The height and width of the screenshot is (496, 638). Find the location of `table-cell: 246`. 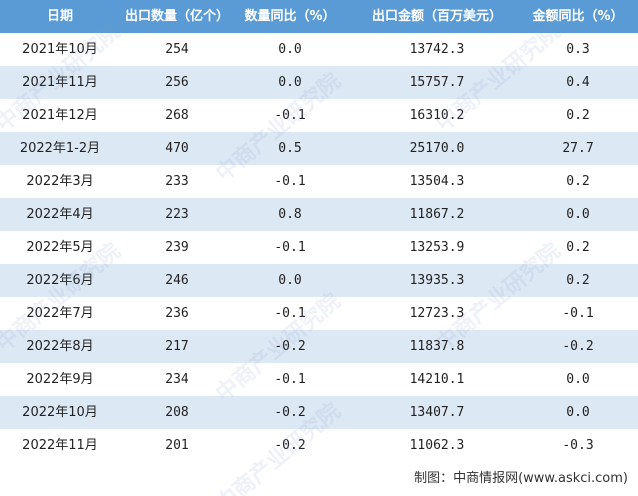

table-cell: 246 is located at coordinates (177, 280).